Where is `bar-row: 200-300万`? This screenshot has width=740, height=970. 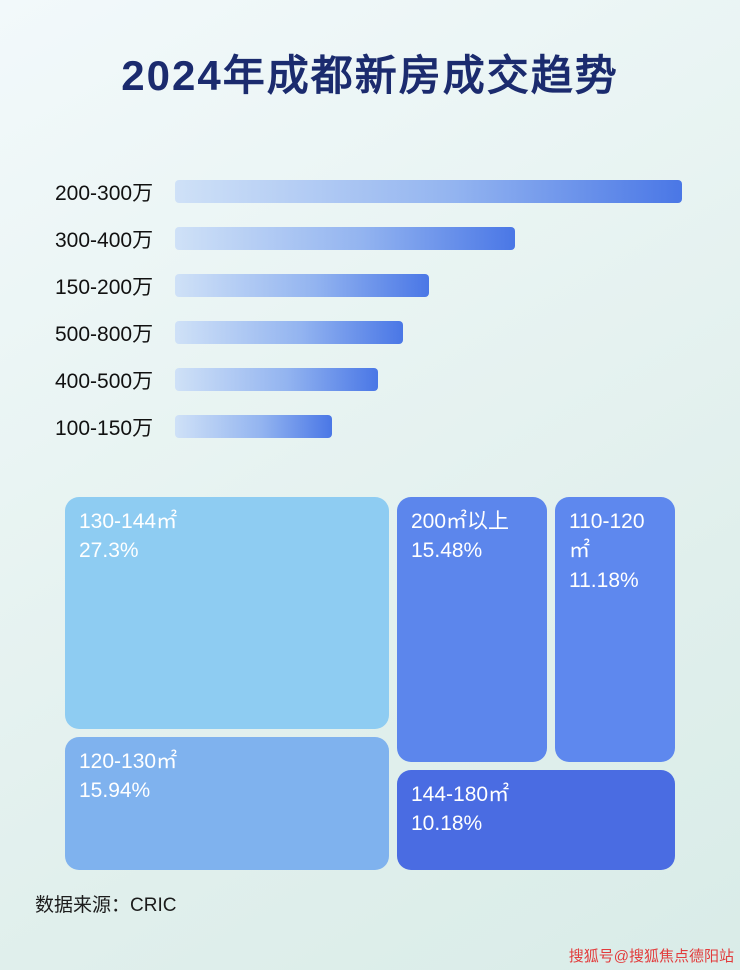
bar-row: 200-300万 is located at coordinates (368, 191).